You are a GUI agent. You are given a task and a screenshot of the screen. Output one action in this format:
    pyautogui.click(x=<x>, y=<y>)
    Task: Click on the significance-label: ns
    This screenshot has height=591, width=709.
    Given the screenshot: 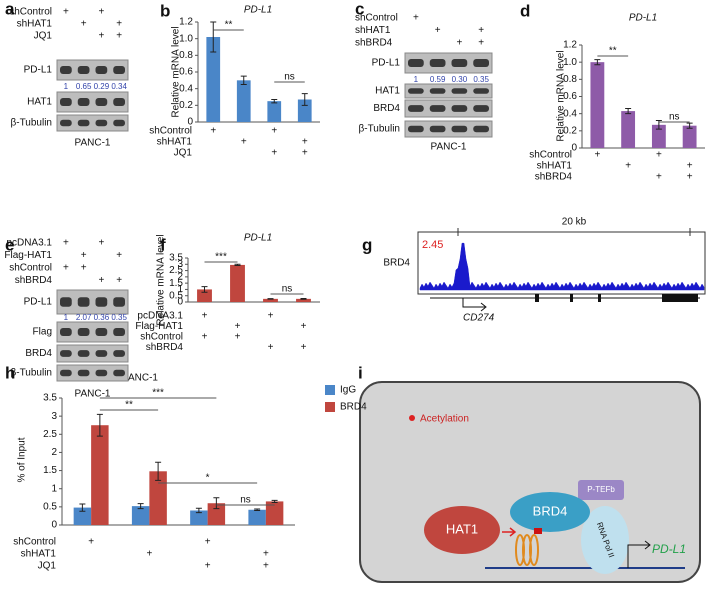 What is the action you would take?
    pyautogui.click(x=289, y=77)
    